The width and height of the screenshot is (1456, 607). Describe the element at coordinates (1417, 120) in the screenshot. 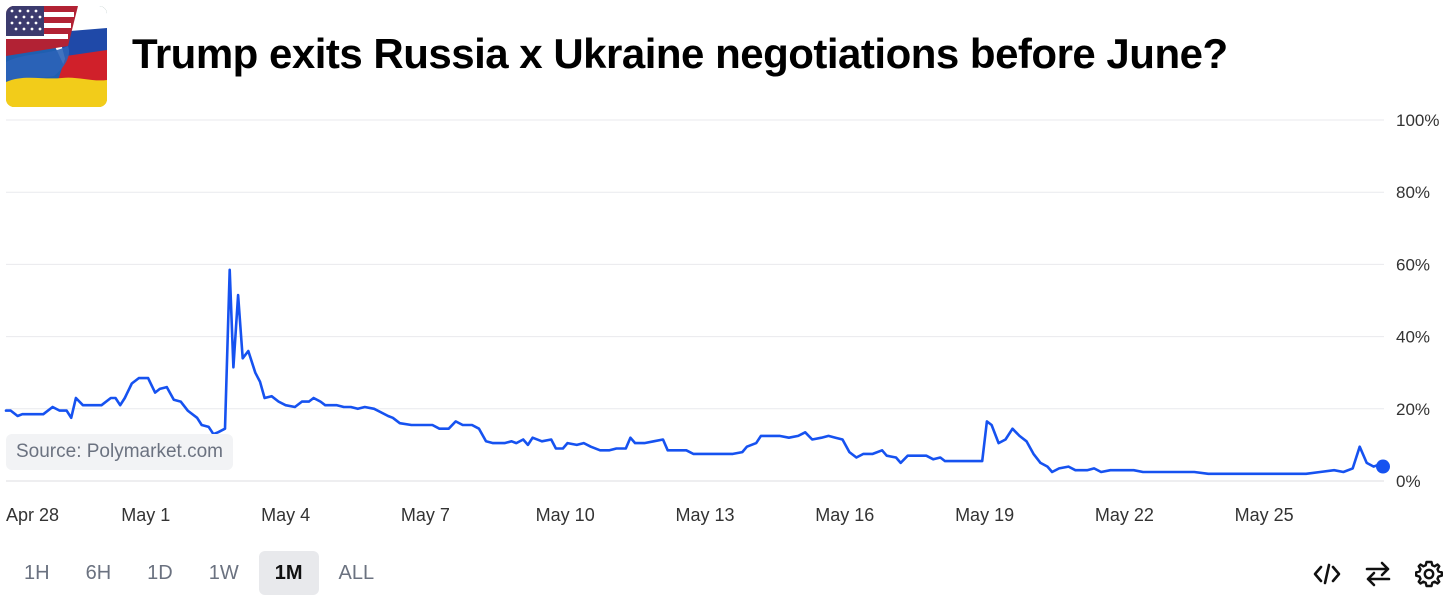

I see `y-tick-label: 100%` at that location.